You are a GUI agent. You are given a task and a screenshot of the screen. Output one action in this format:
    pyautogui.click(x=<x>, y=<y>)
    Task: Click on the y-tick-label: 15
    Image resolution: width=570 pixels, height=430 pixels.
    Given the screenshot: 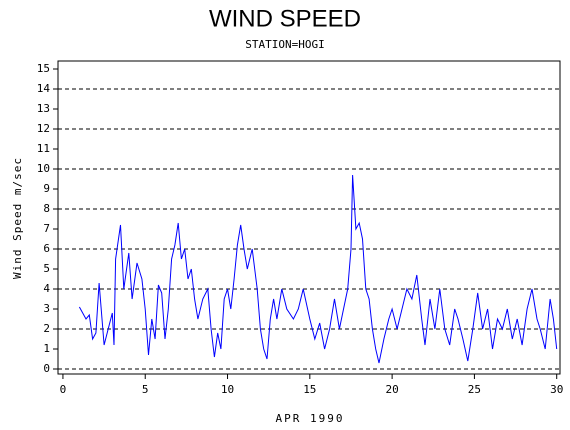 What is the action you would take?
    pyautogui.click(x=43, y=68)
    